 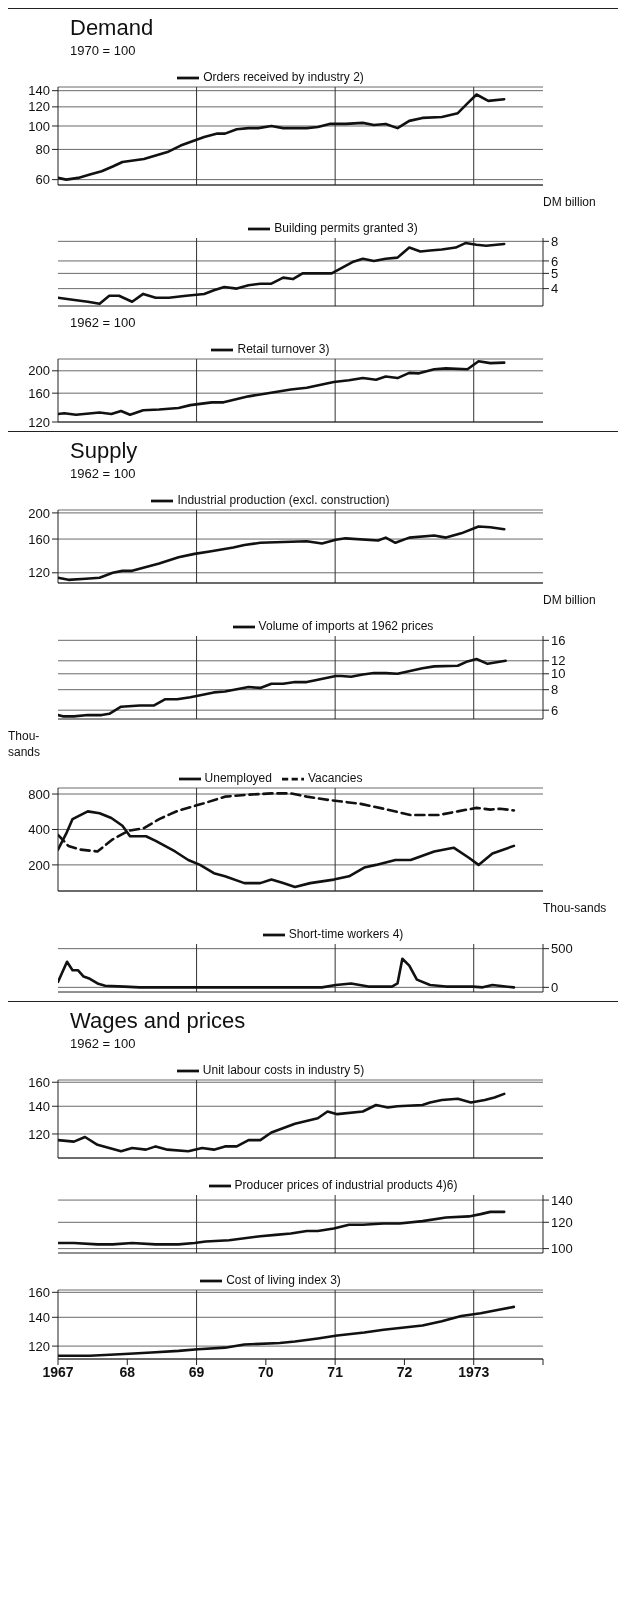 I want to click on x-tick-label: 68, so click(x=127, y=1371).